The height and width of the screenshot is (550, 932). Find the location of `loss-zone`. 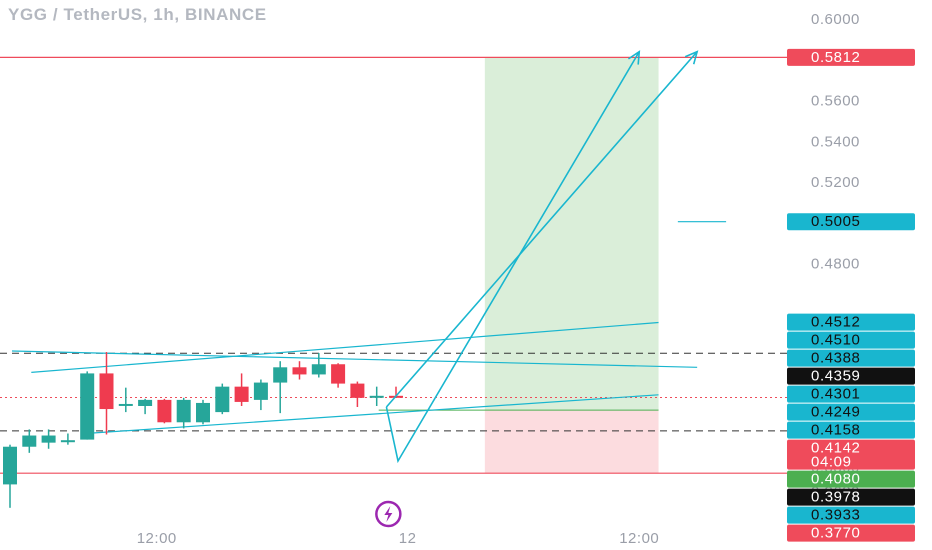

loss-zone is located at coordinates (571, 442).